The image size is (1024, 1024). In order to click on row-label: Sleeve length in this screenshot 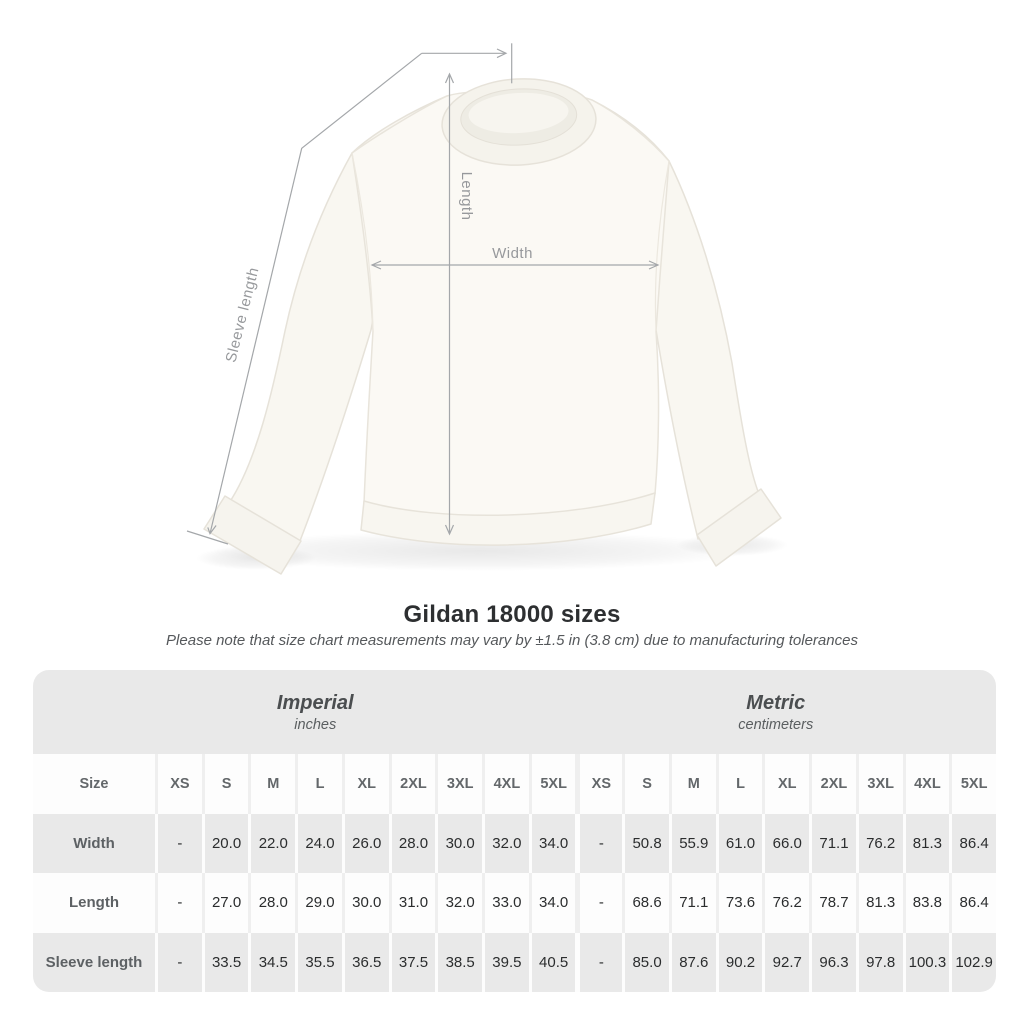, I will do `click(94, 962)`.